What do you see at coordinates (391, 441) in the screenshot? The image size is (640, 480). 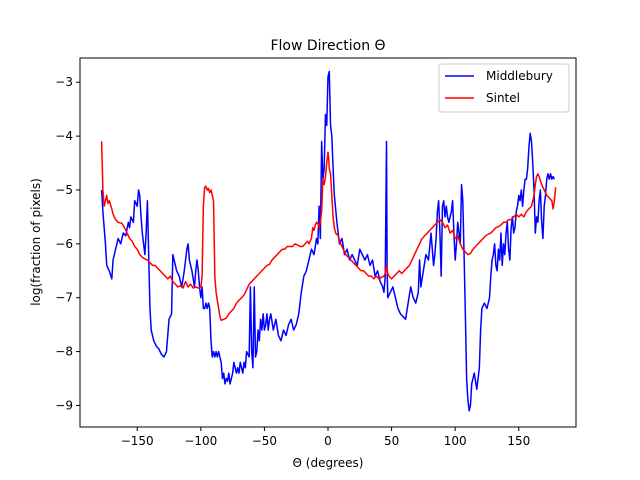 I see `x-tick-label: 50` at bounding box center [391, 441].